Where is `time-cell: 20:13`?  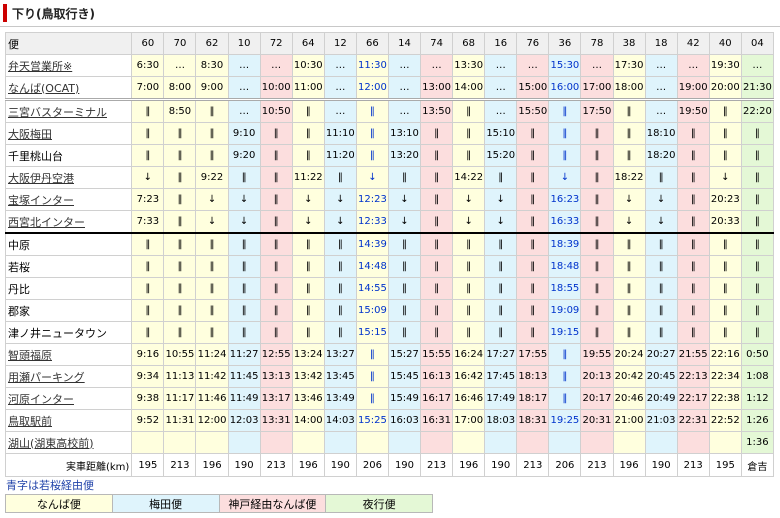 time-cell: 20:13 is located at coordinates (597, 376).